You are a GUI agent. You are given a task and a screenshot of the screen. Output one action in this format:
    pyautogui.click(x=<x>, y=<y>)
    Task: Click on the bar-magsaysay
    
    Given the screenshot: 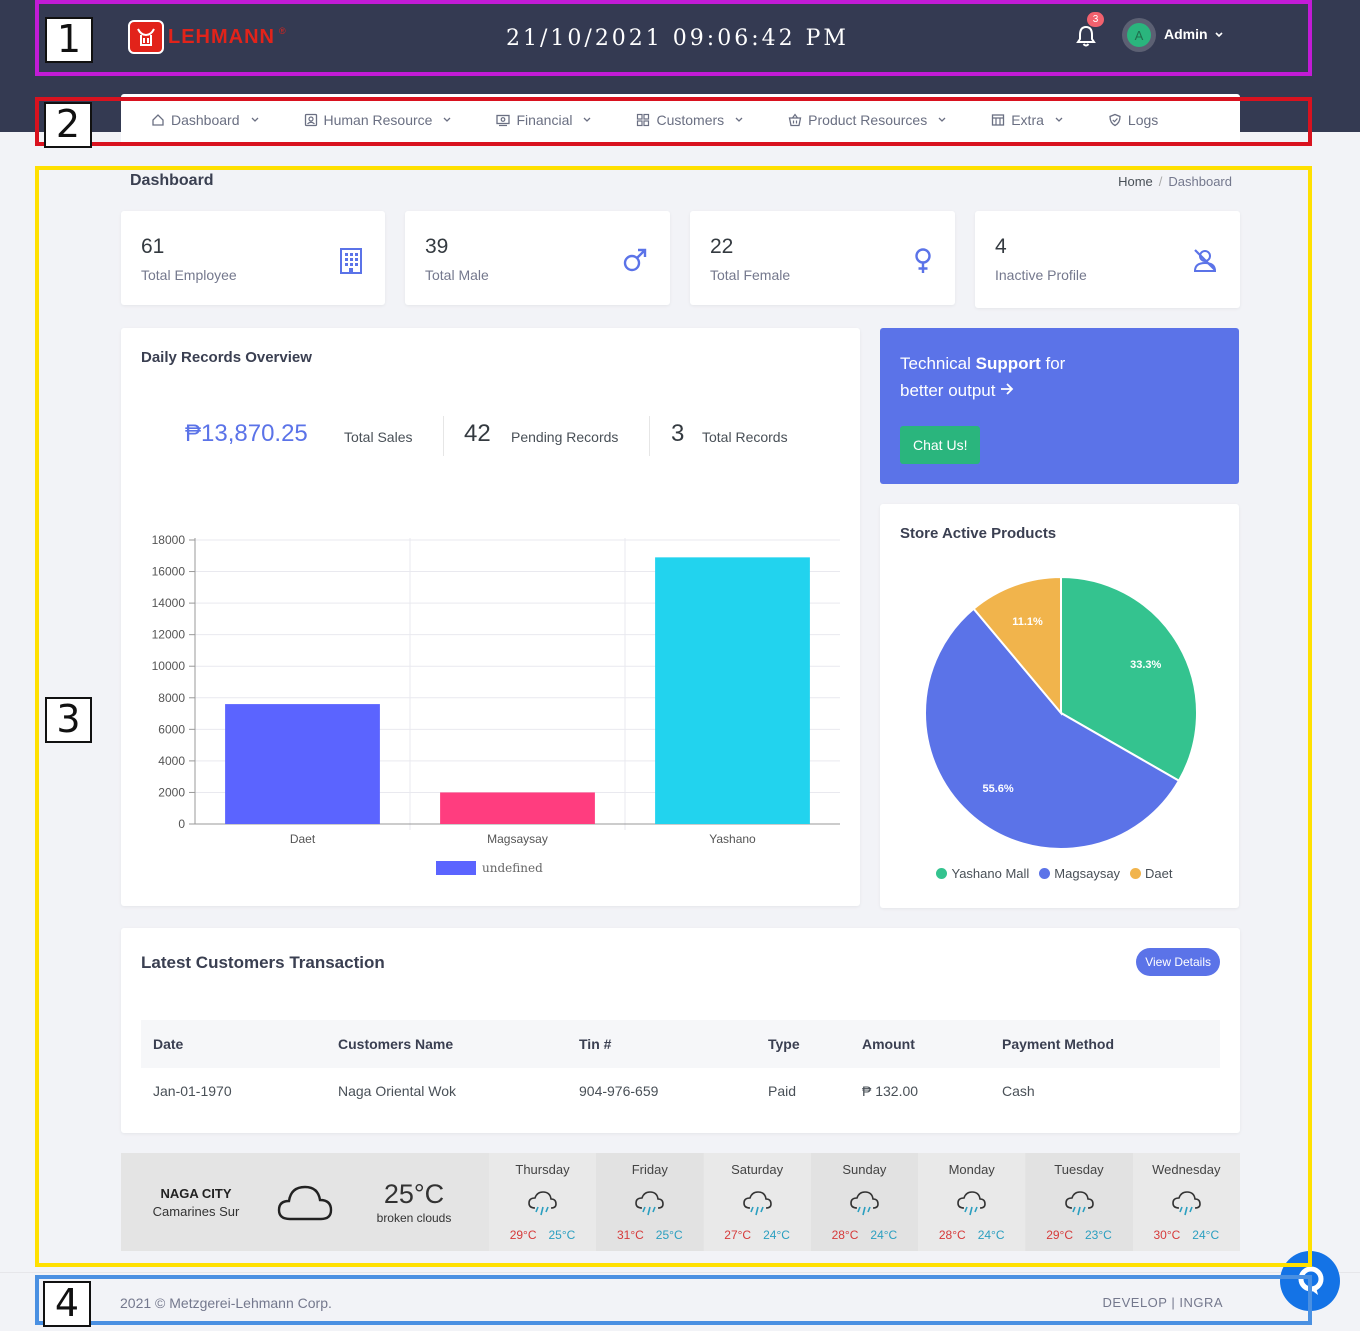 What is the action you would take?
    pyautogui.click(x=517, y=808)
    